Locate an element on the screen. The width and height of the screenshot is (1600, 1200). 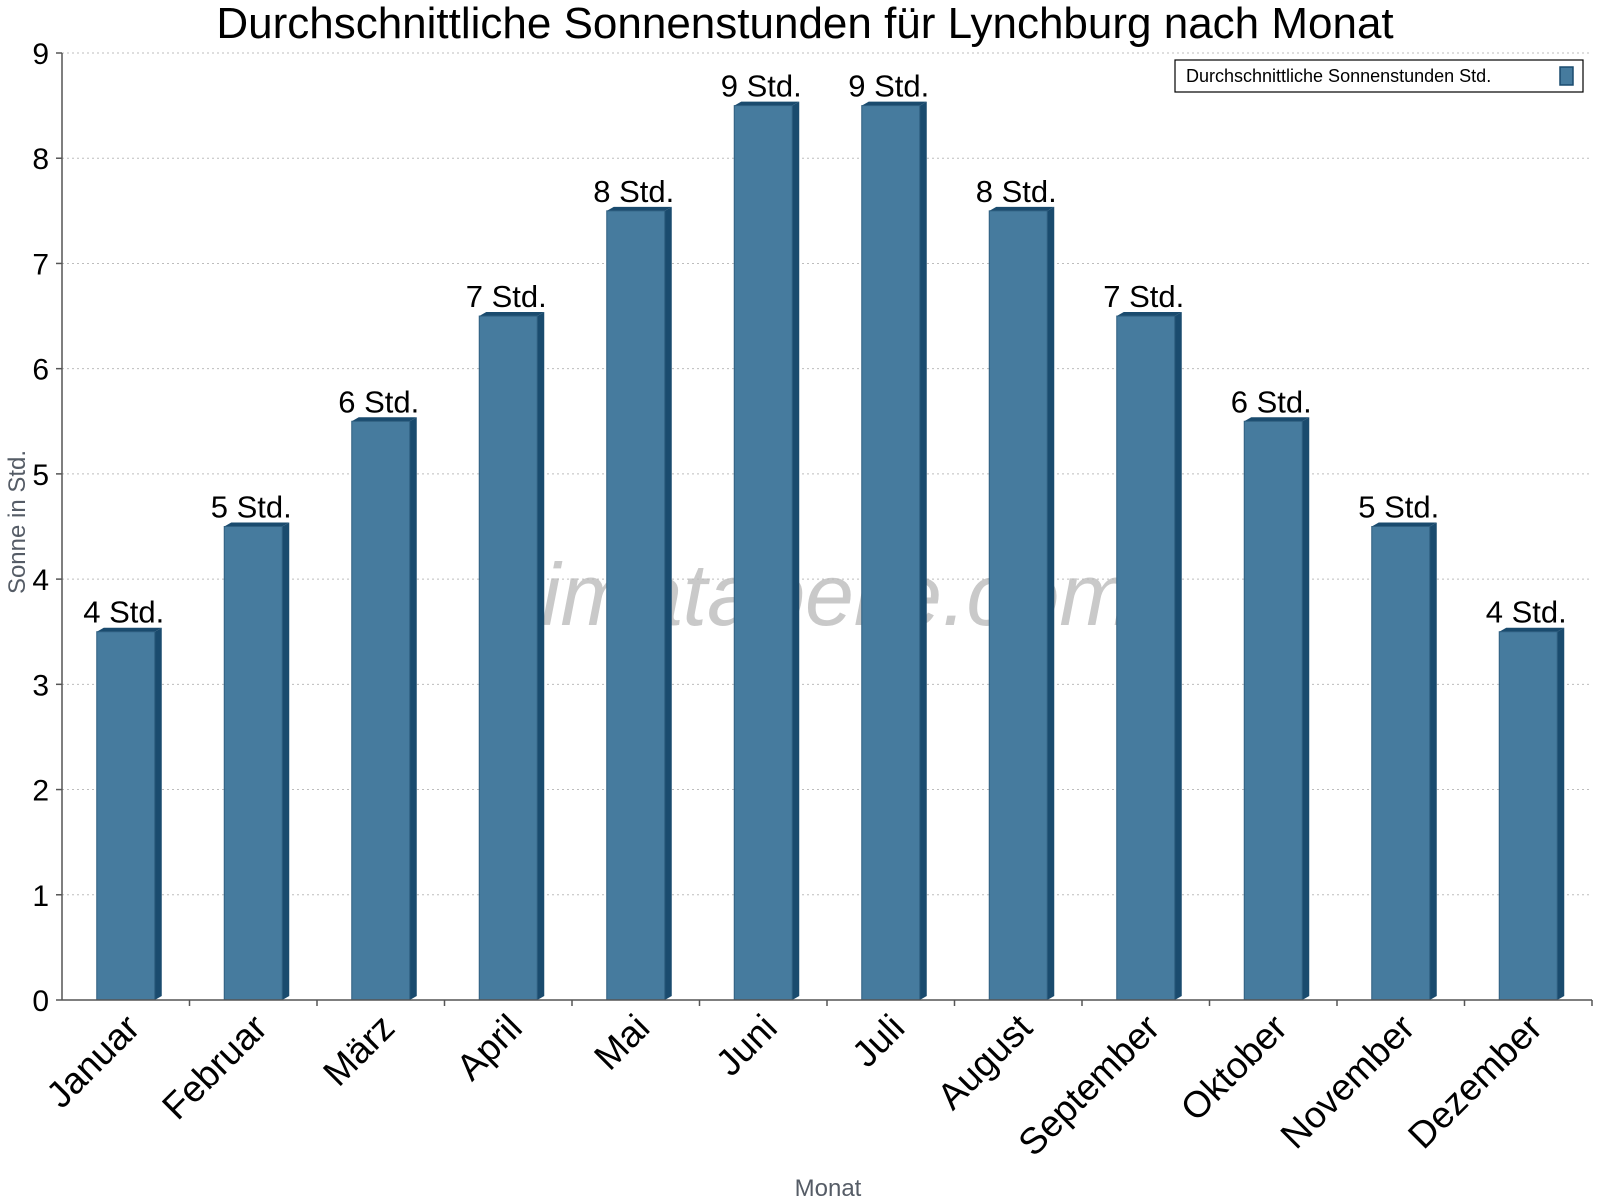
y-axis-title: Sonne in Std. is located at coordinates (17, 522).